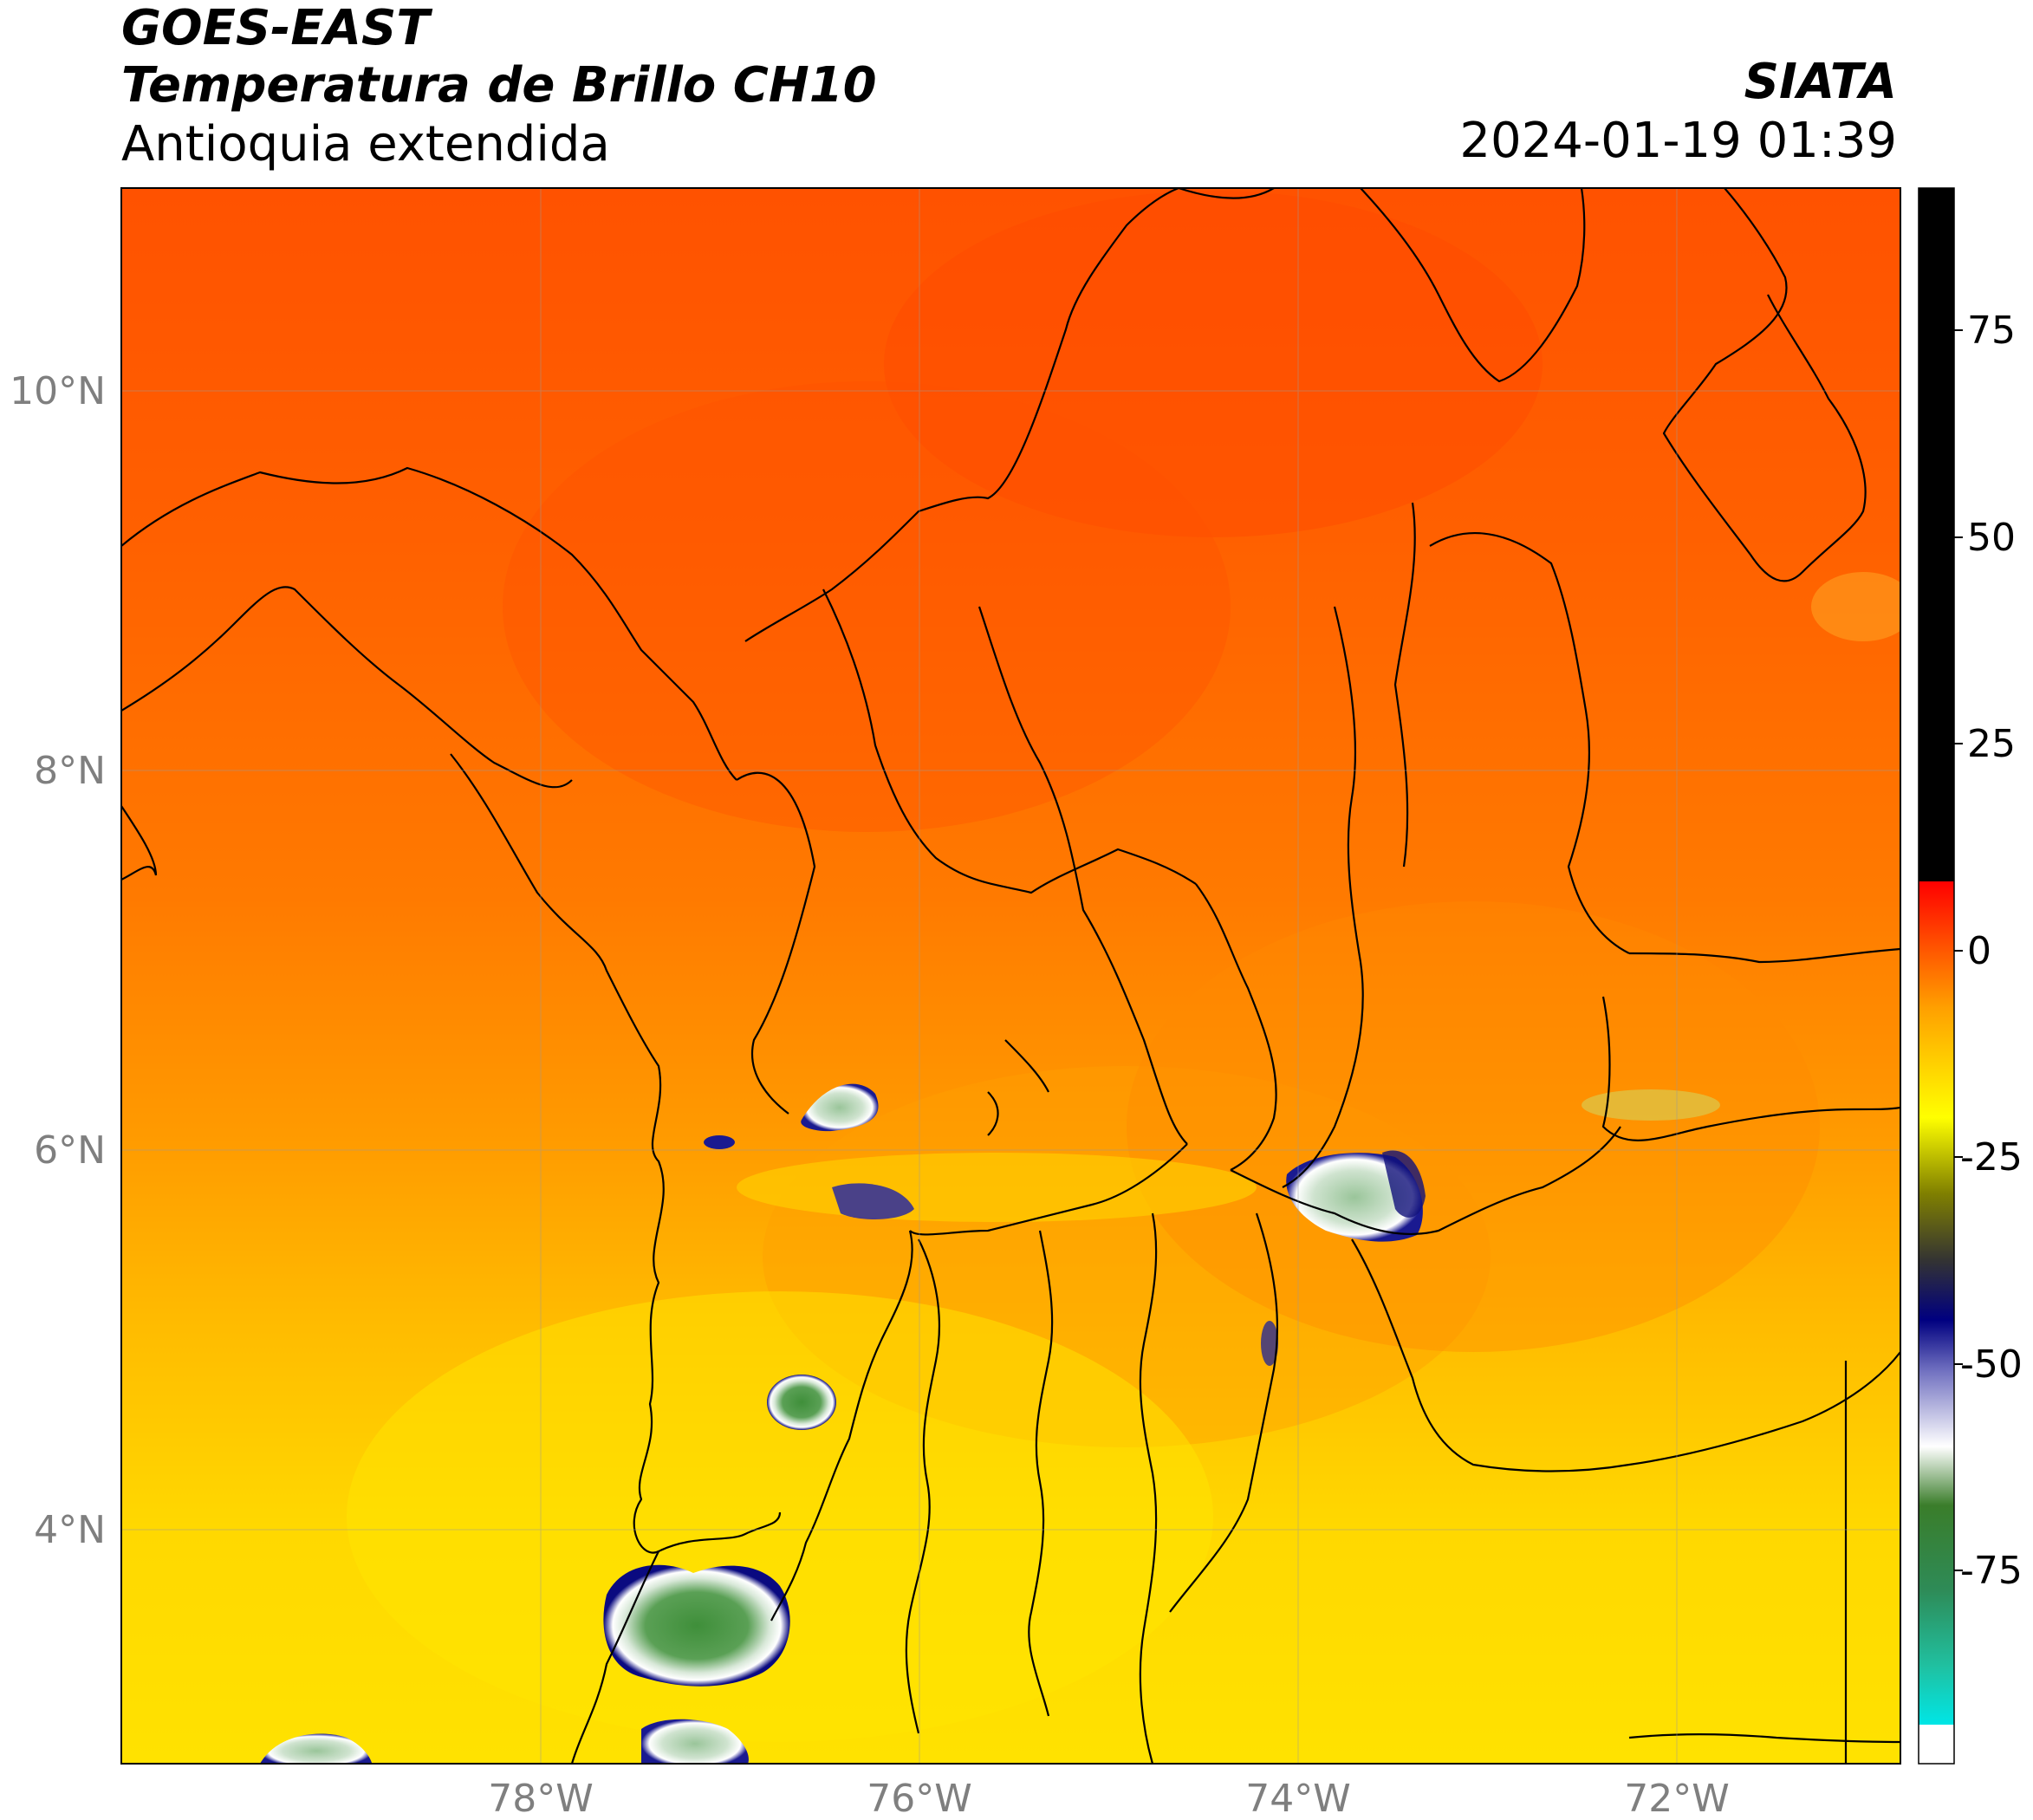  I want to click on colorbar-tick-label: -25, so click(1991, 1157).